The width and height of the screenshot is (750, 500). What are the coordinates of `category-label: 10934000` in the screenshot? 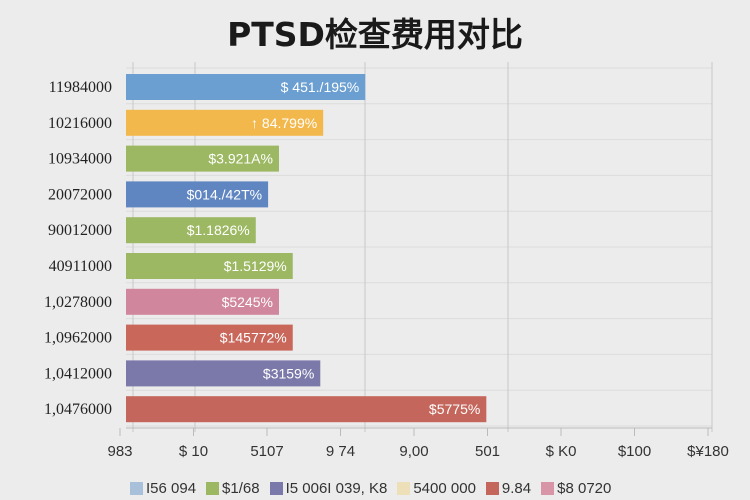 It's located at (80, 159).